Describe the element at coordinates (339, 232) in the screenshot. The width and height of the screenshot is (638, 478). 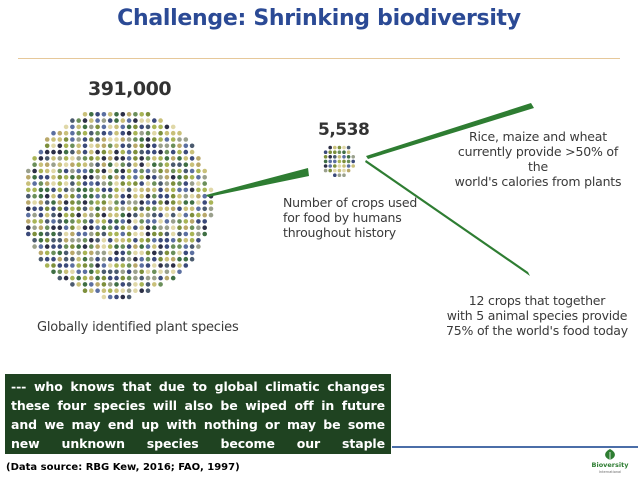
I see `food-crops-label-line-3: throughout history` at that location.